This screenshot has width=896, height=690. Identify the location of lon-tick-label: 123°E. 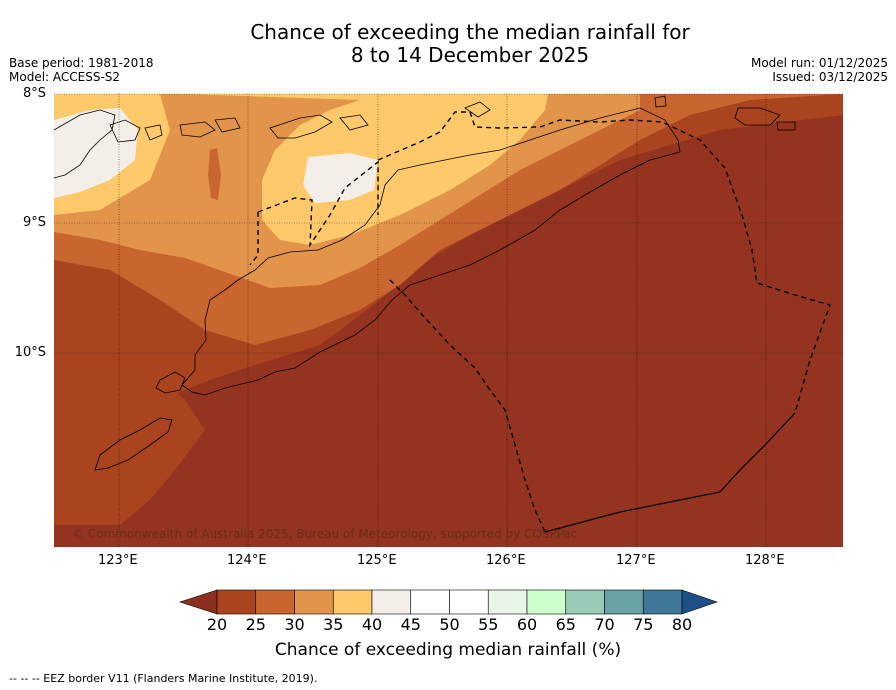
(118, 560).